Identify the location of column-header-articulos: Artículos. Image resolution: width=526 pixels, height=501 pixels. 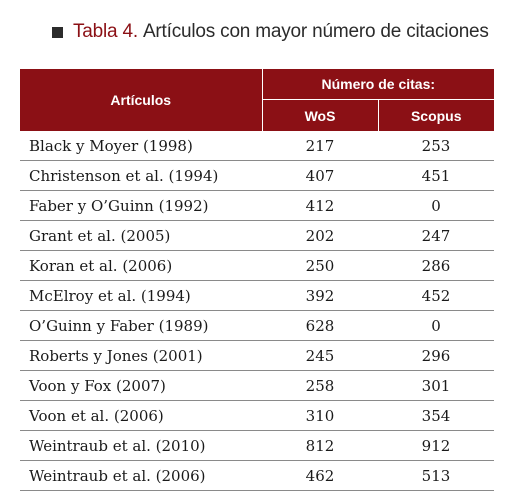
(141, 100).